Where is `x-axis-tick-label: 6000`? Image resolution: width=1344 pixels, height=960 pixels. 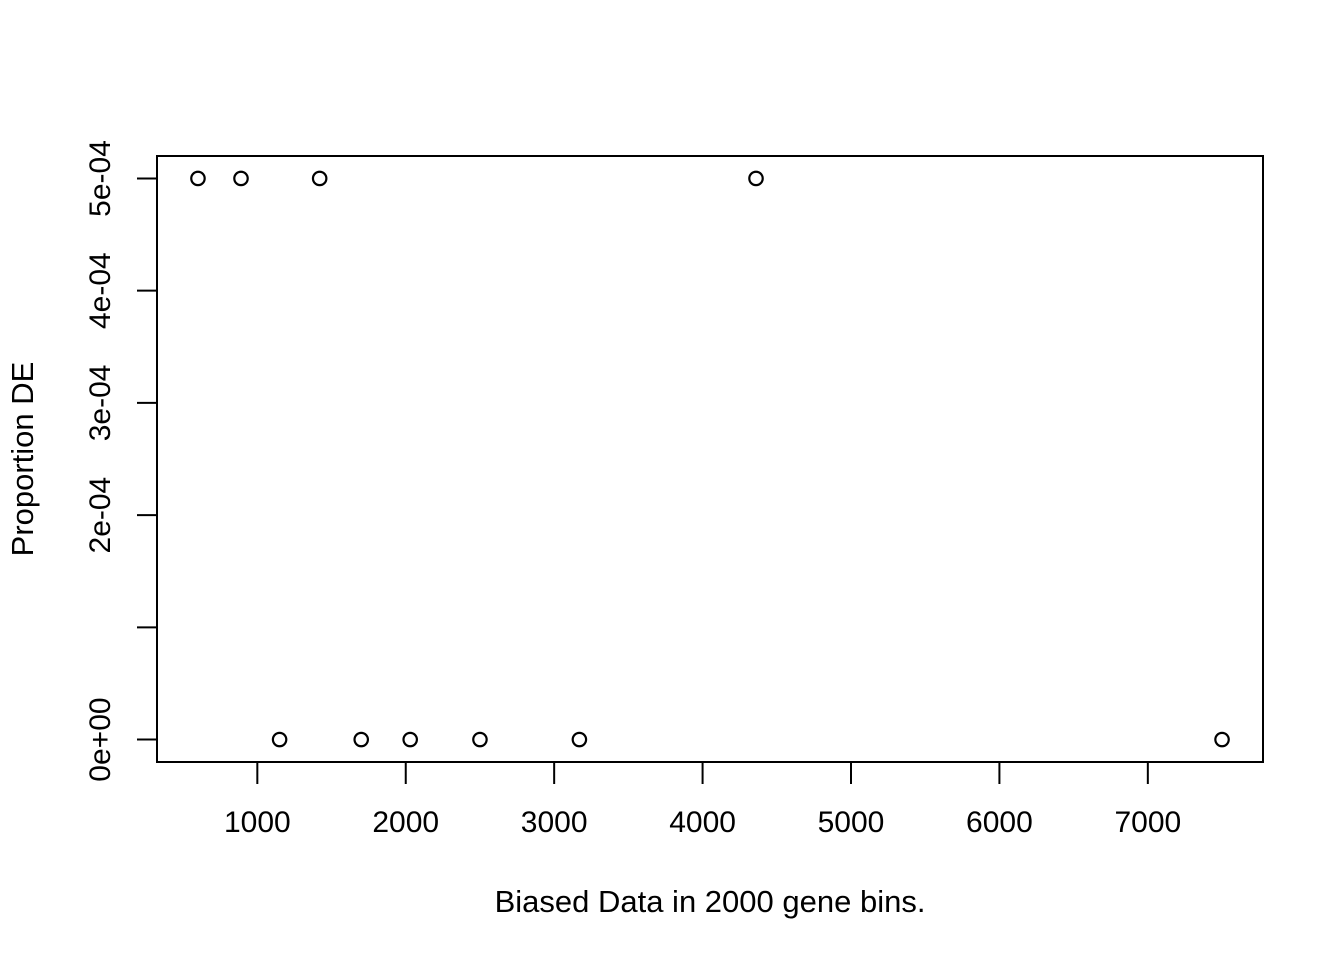
x-axis-tick-label: 6000 is located at coordinates (999, 822).